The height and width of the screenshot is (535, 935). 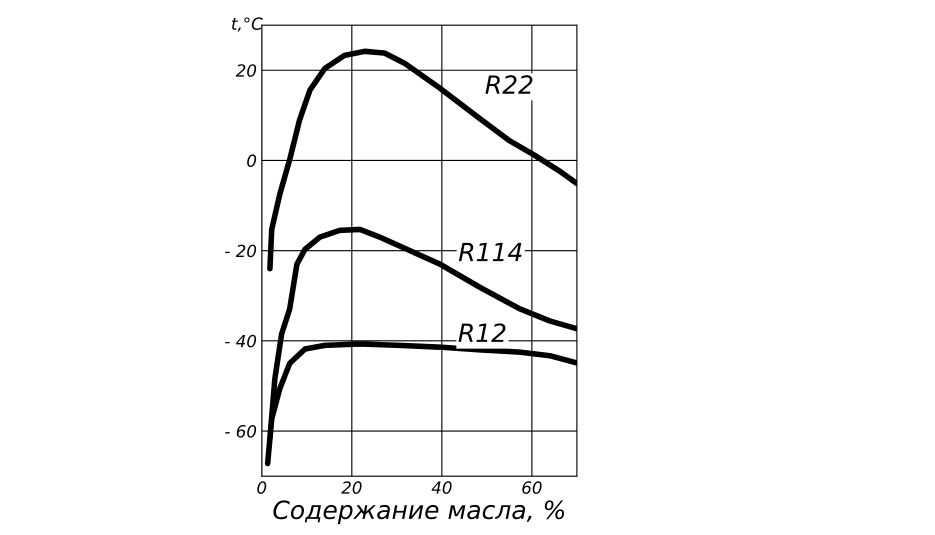 What do you see at coordinates (532, 487) in the screenshot?
I see `x-tick-label: 60` at bounding box center [532, 487].